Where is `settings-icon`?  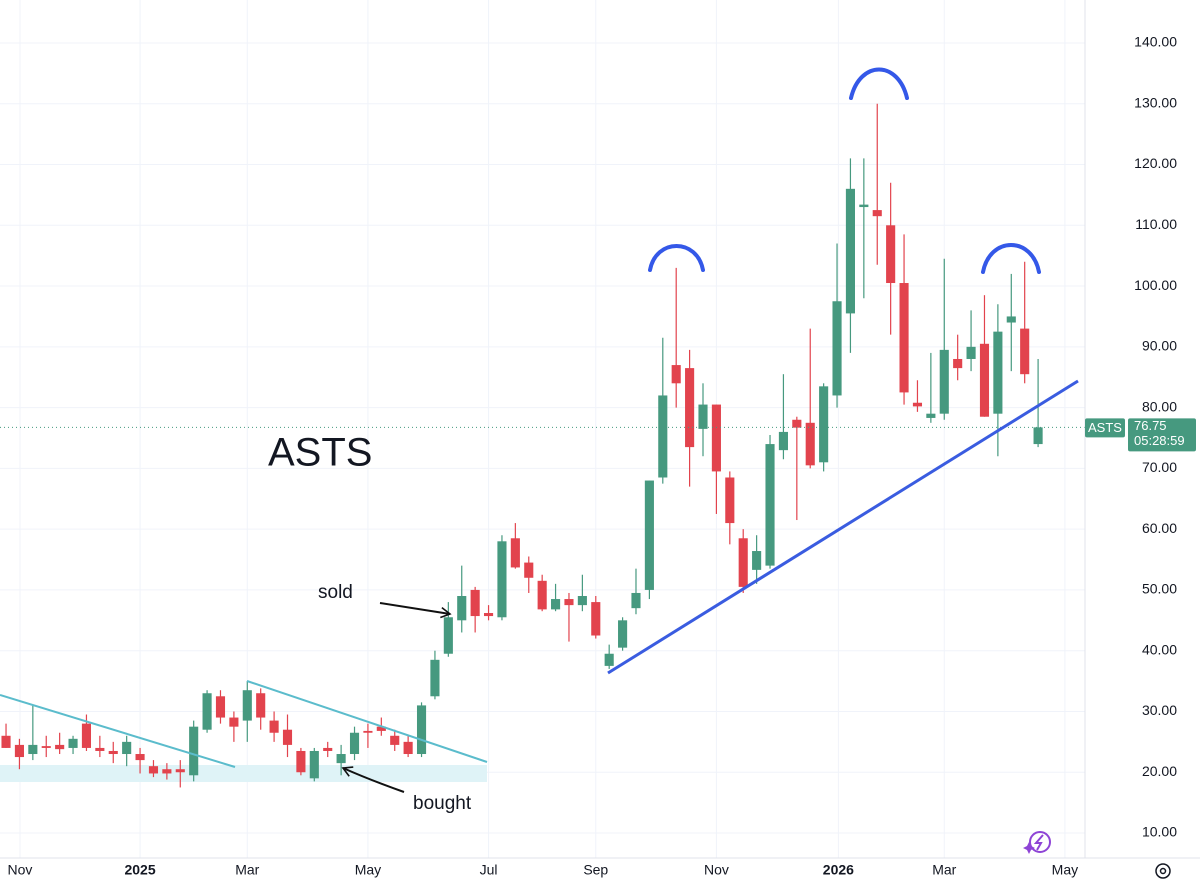 settings-icon is located at coordinates (1163, 871).